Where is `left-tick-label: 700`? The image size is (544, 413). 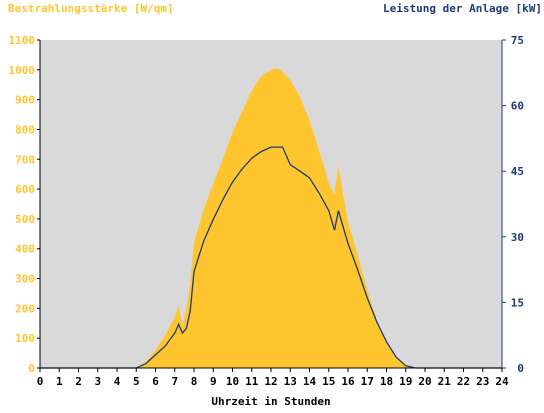 left-tick-label: 700 is located at coordinates (25, 159).